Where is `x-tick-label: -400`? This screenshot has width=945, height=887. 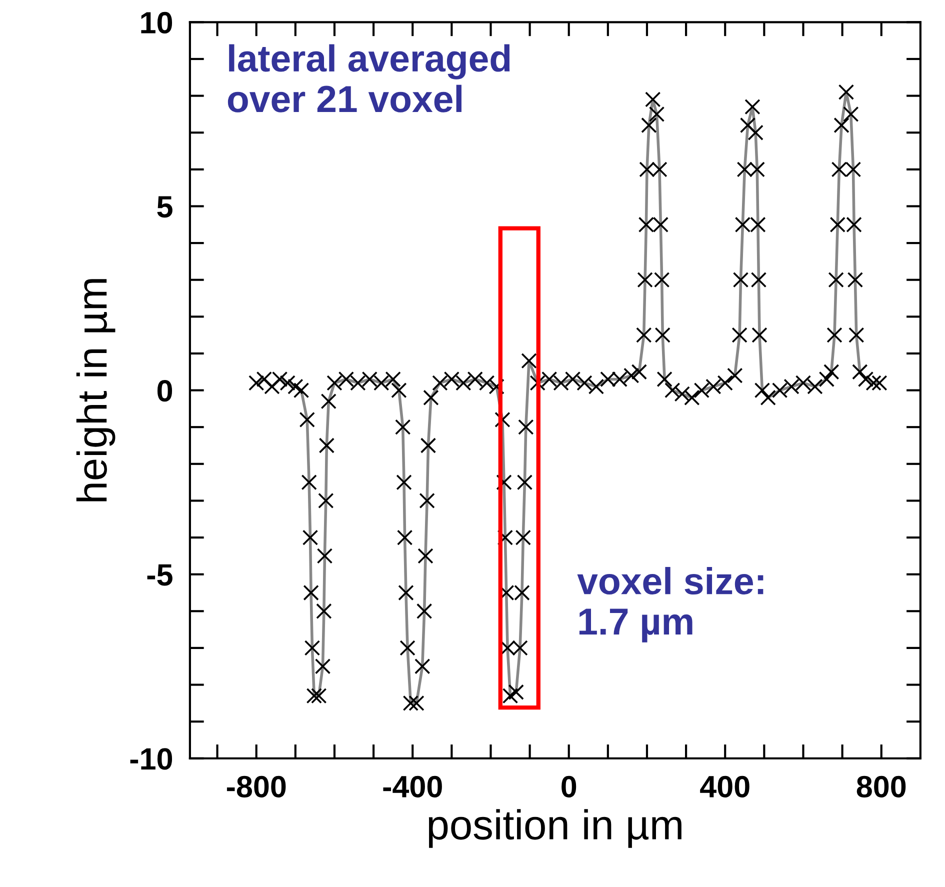 x-tick-label: -400 is located at coordinates (412, 787).